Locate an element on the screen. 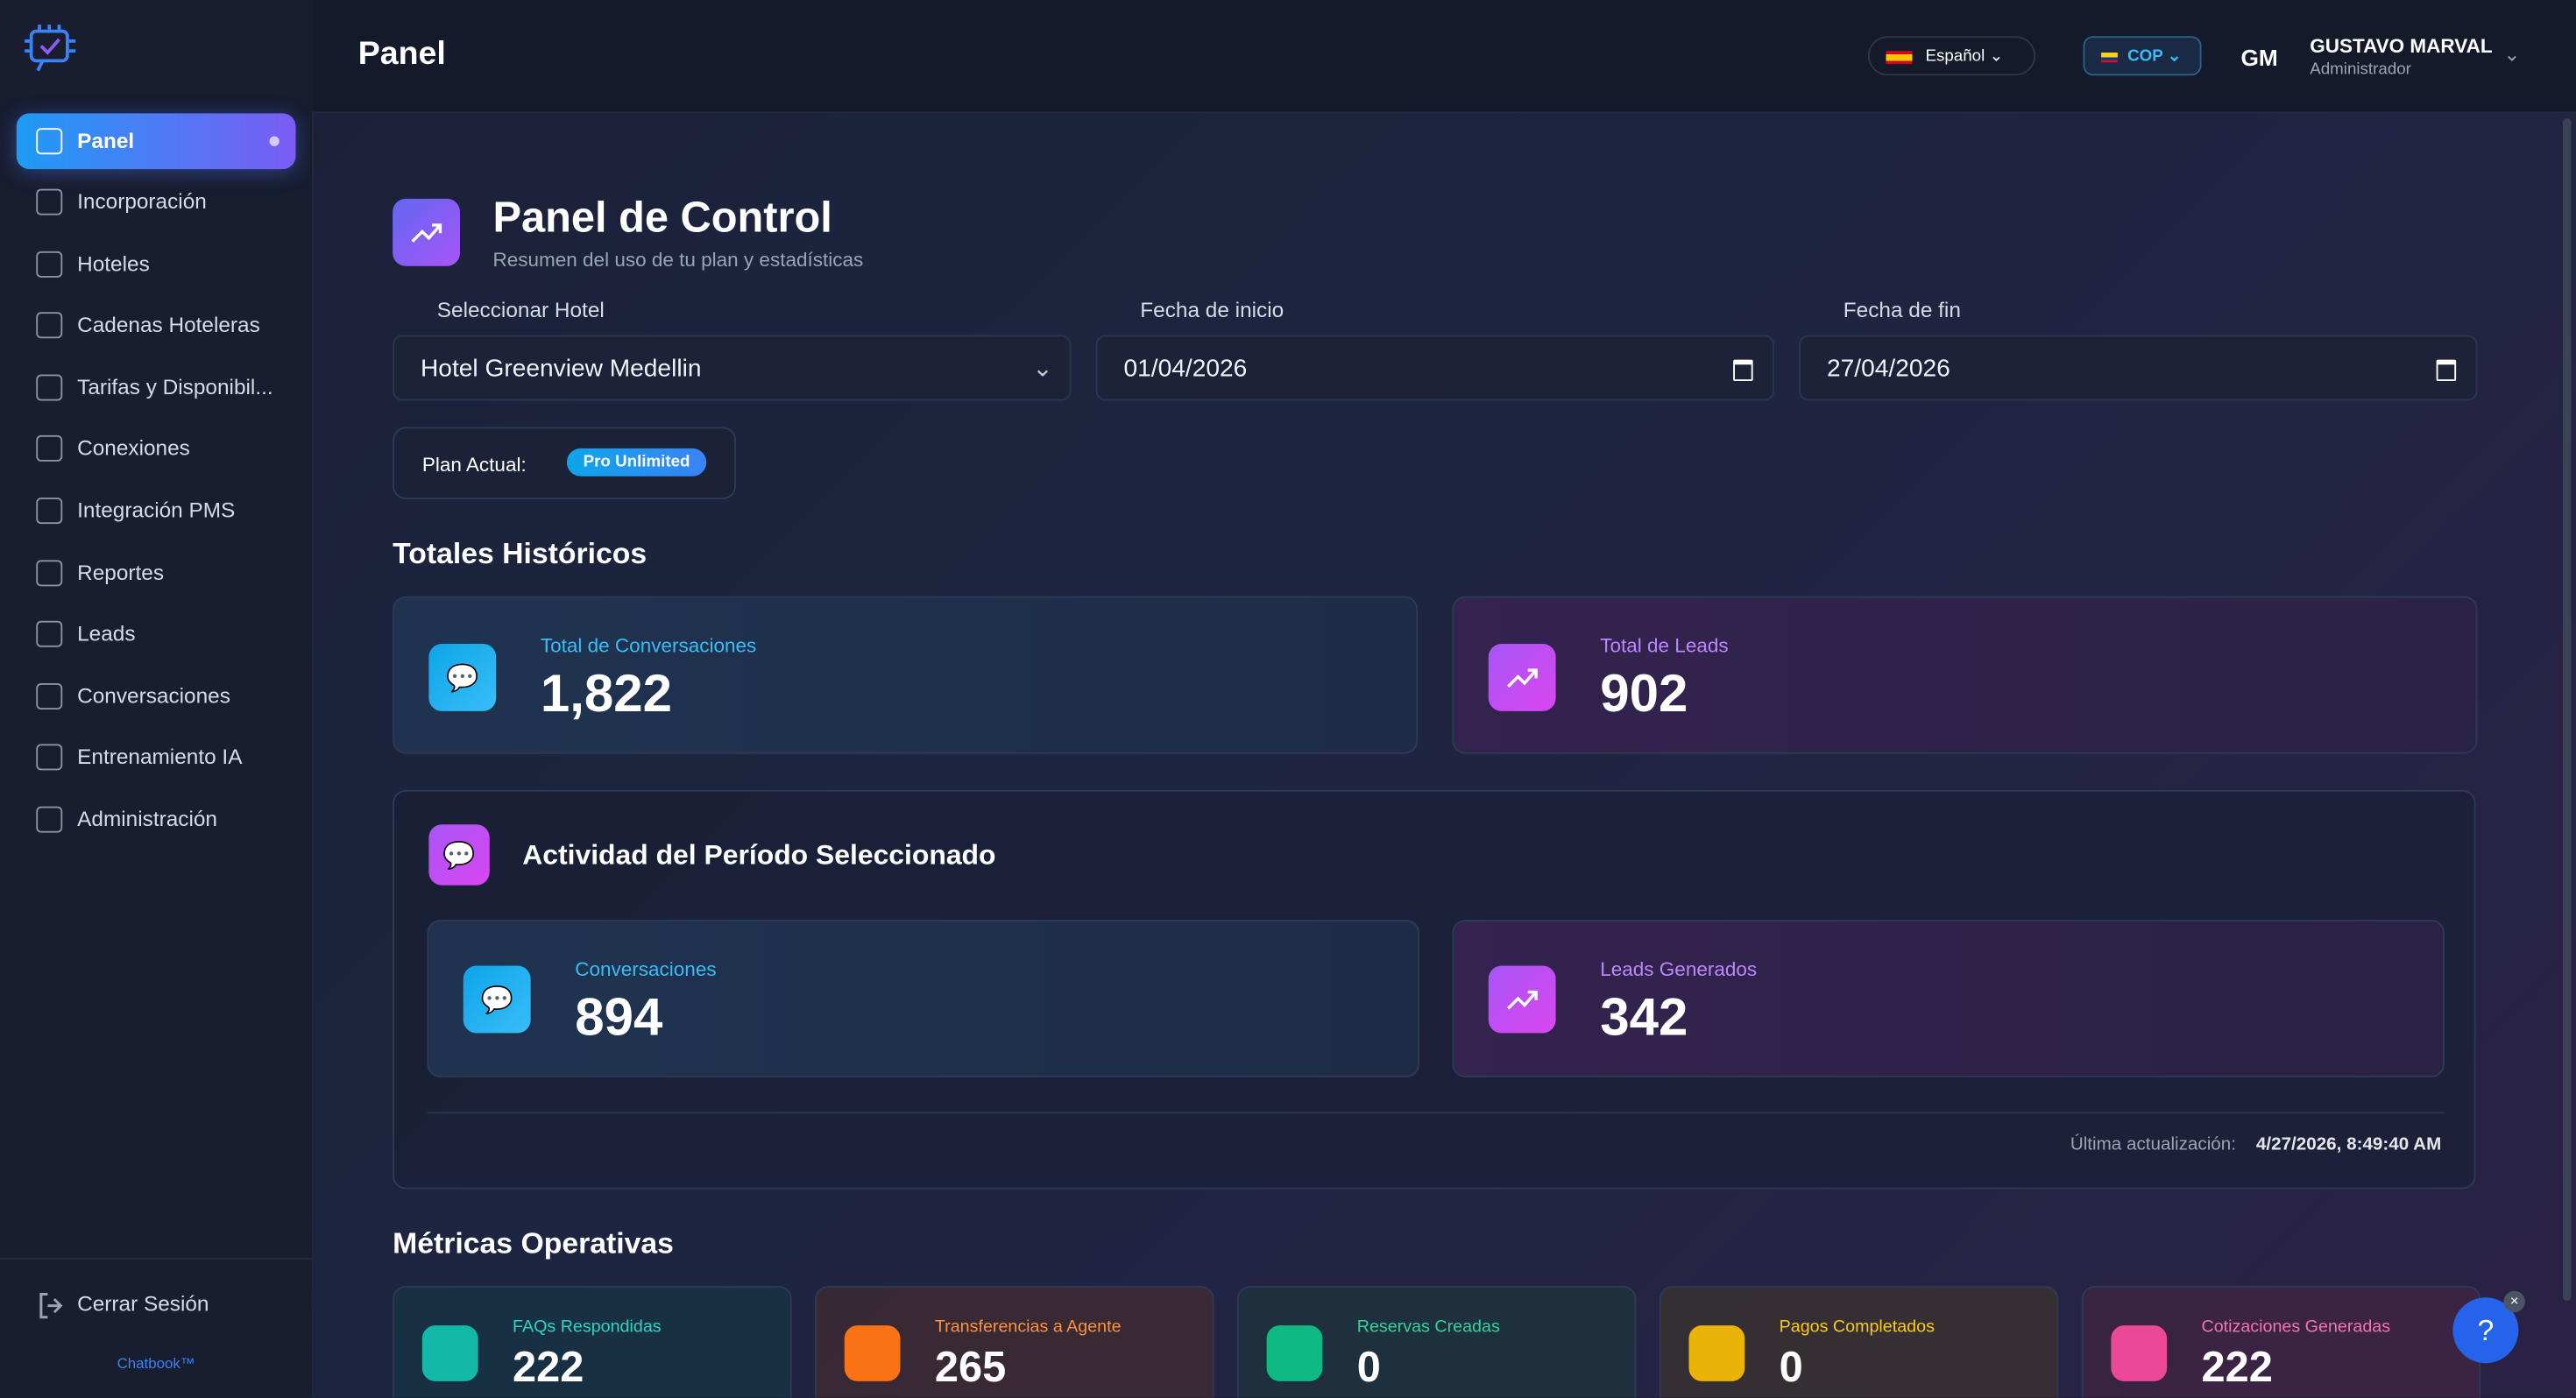  nav-item: Conexiones is located at coordinates (133, 447).